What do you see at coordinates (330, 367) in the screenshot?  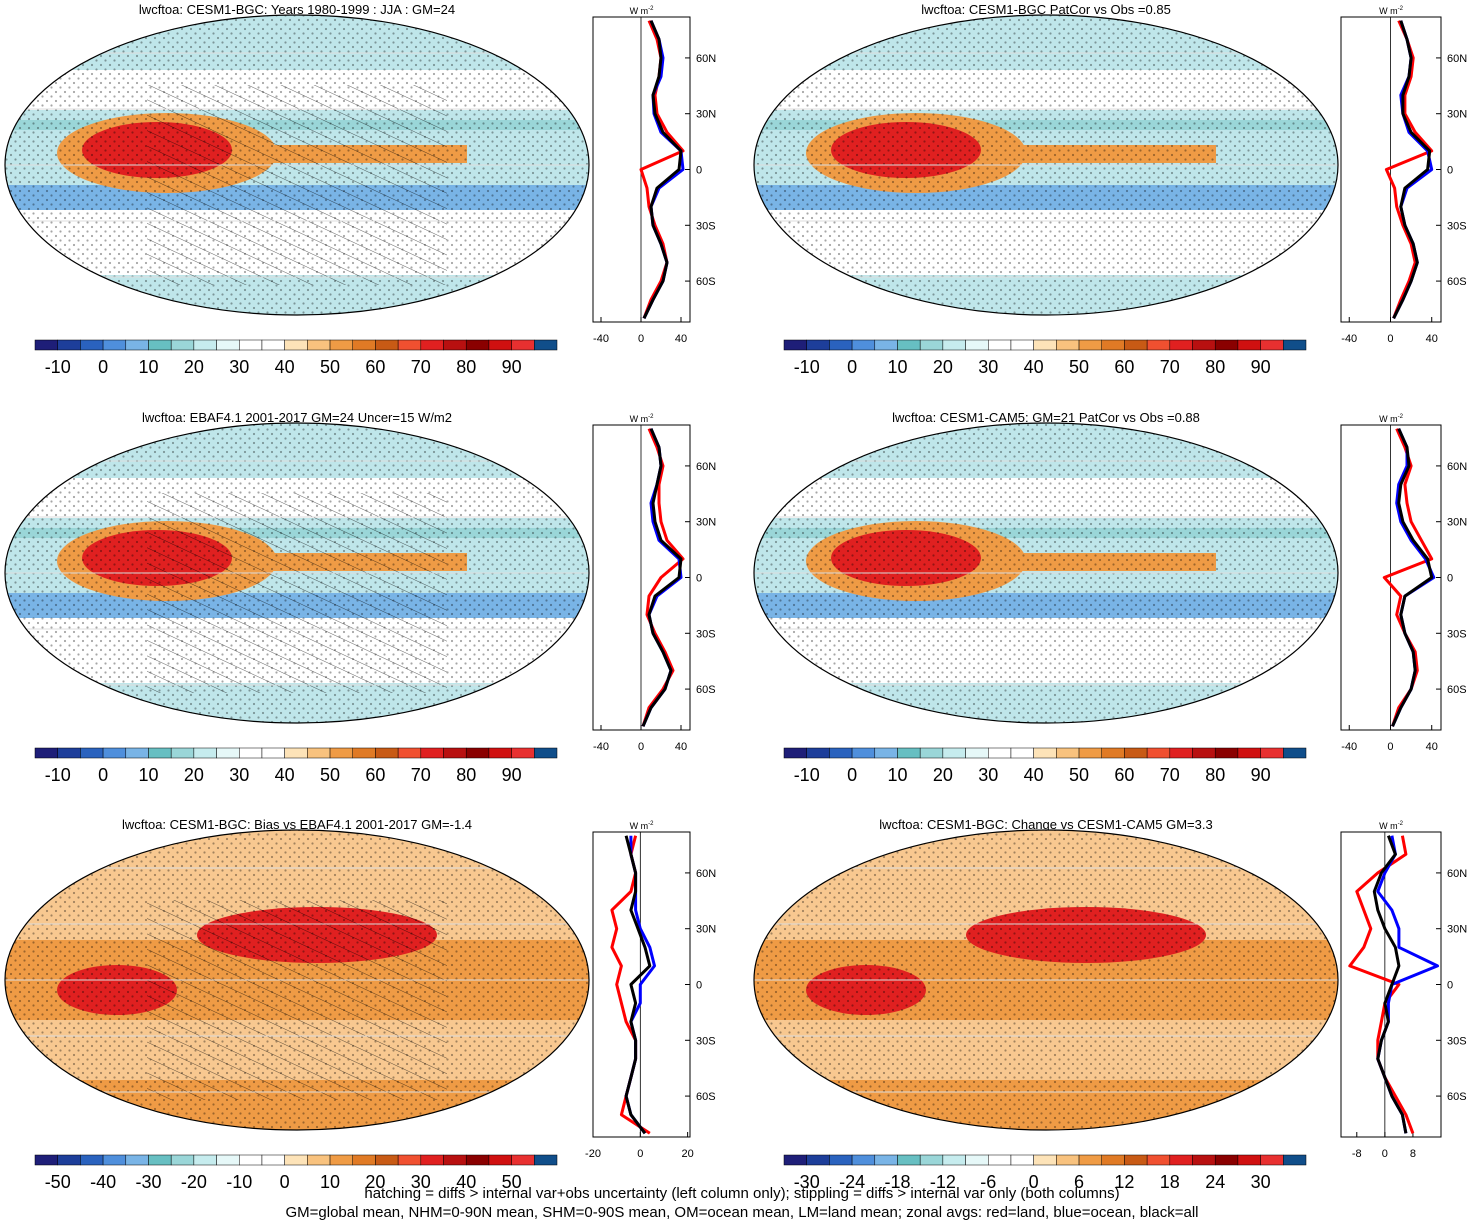 I see `colorbar-label: 50` at bounding box center [330, 367].